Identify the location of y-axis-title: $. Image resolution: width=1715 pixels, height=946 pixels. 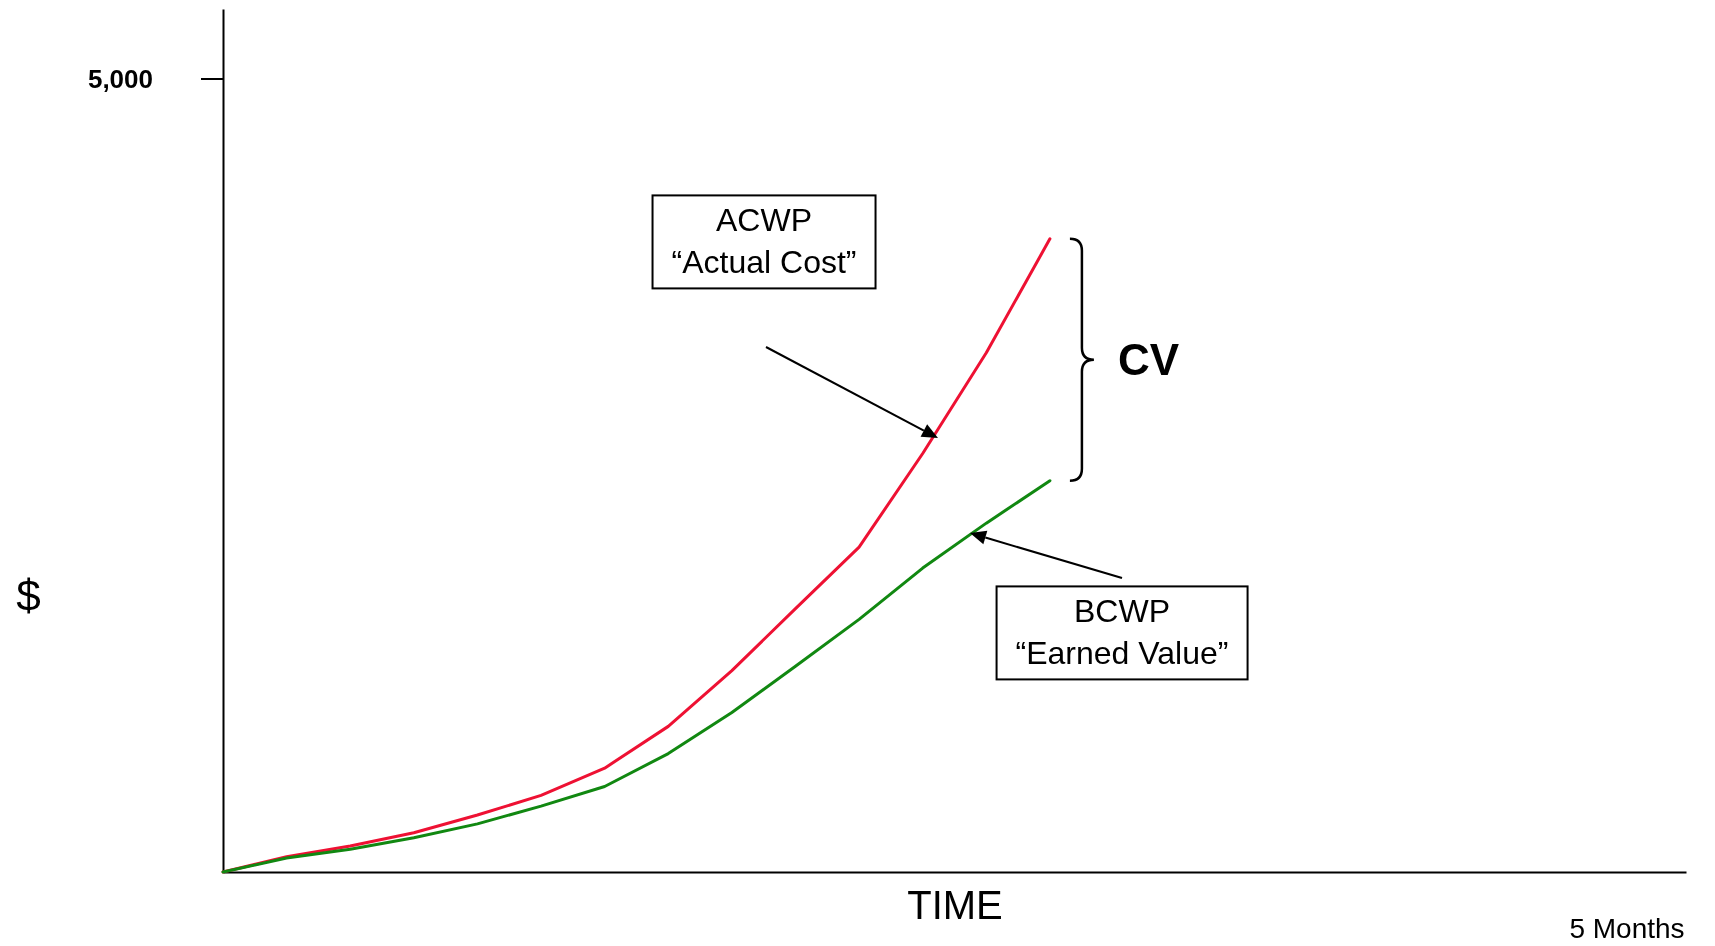
(28, 595).